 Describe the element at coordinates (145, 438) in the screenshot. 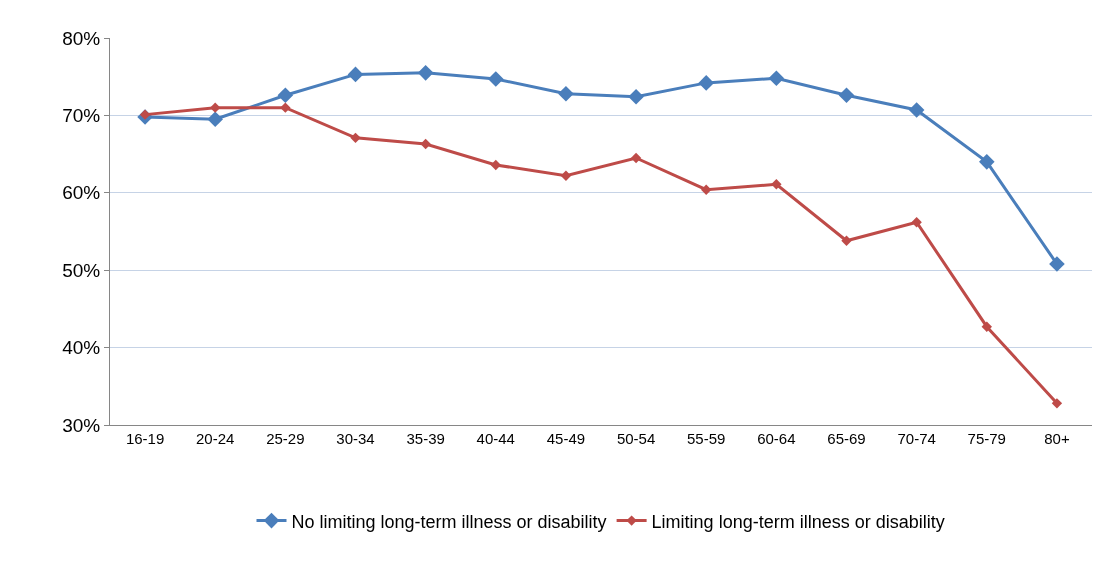

I see `x-tick-label: 16-19` at that location.